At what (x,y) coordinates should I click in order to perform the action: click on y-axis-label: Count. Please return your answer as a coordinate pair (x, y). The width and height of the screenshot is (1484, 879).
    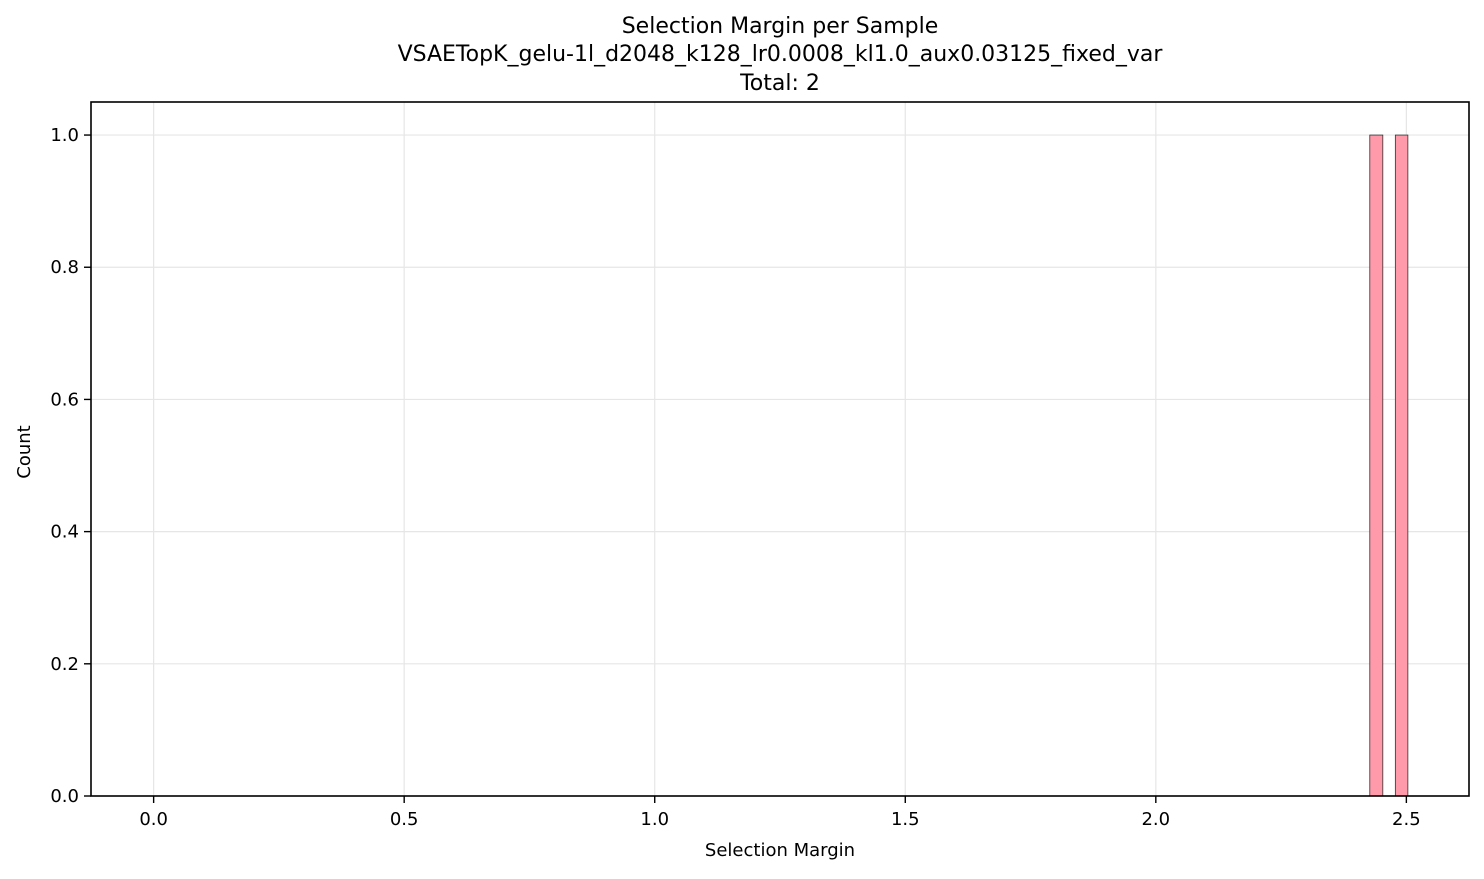
    Looking at the image, I should click on (24, 451).